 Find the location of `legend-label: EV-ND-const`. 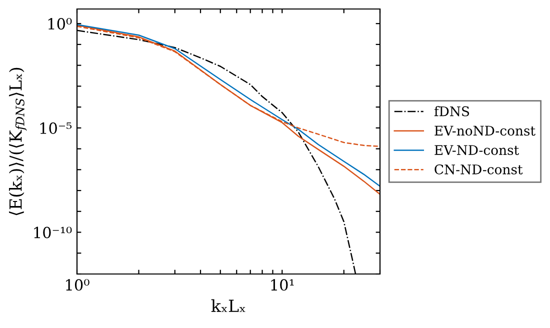

legend-label: EV-ND-const is located at coordinates (476, 150).